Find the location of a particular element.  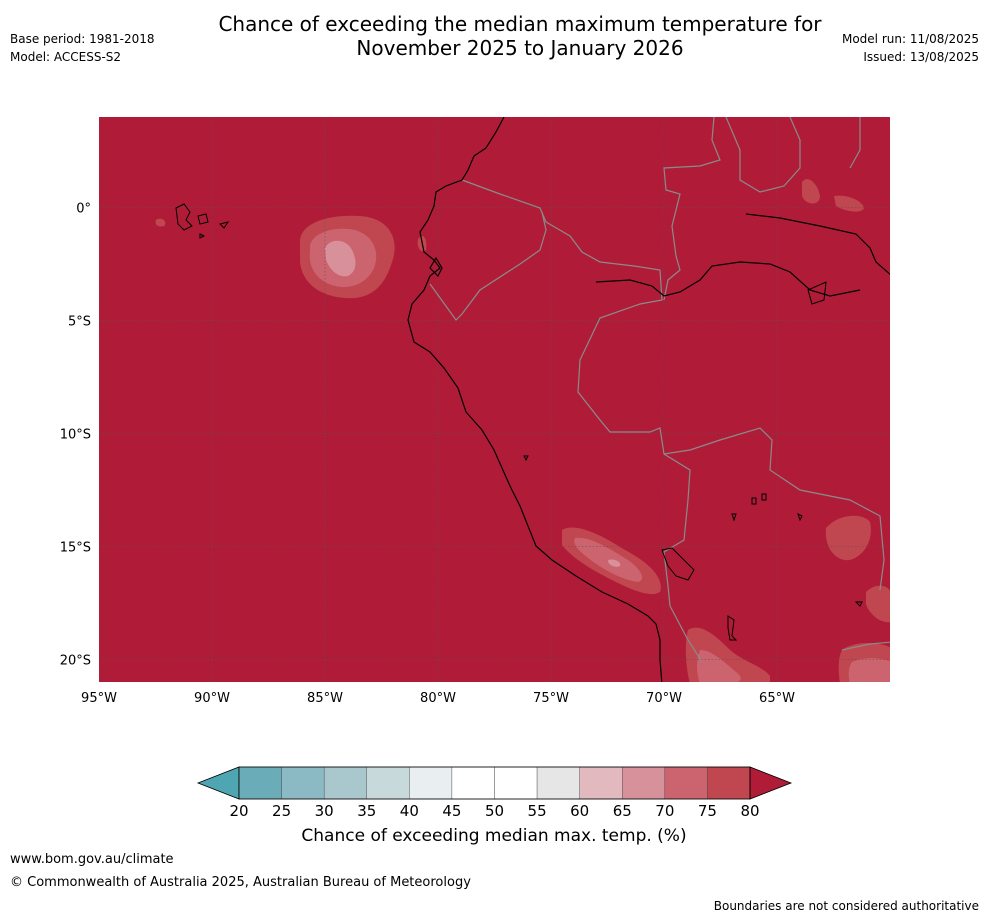

colorbar-ticks: 20 25 30 35 40 45 50 55 60 65 70 75 80 is located at coordinates (494, 811).